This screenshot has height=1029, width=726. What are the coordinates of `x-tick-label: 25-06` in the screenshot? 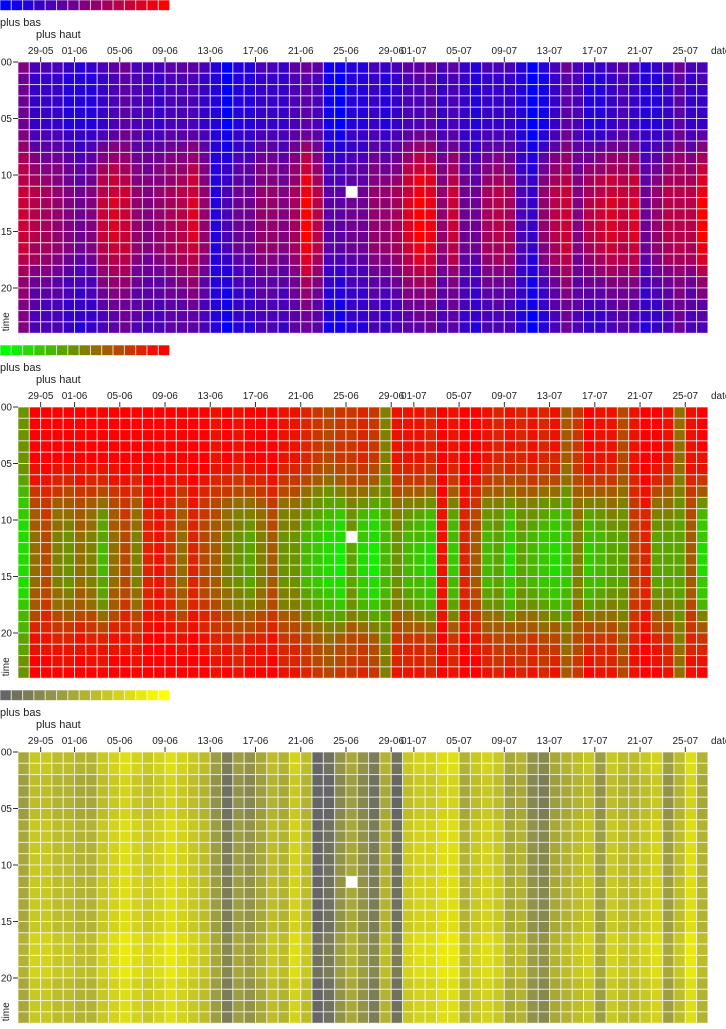 It's located at (346, 51).